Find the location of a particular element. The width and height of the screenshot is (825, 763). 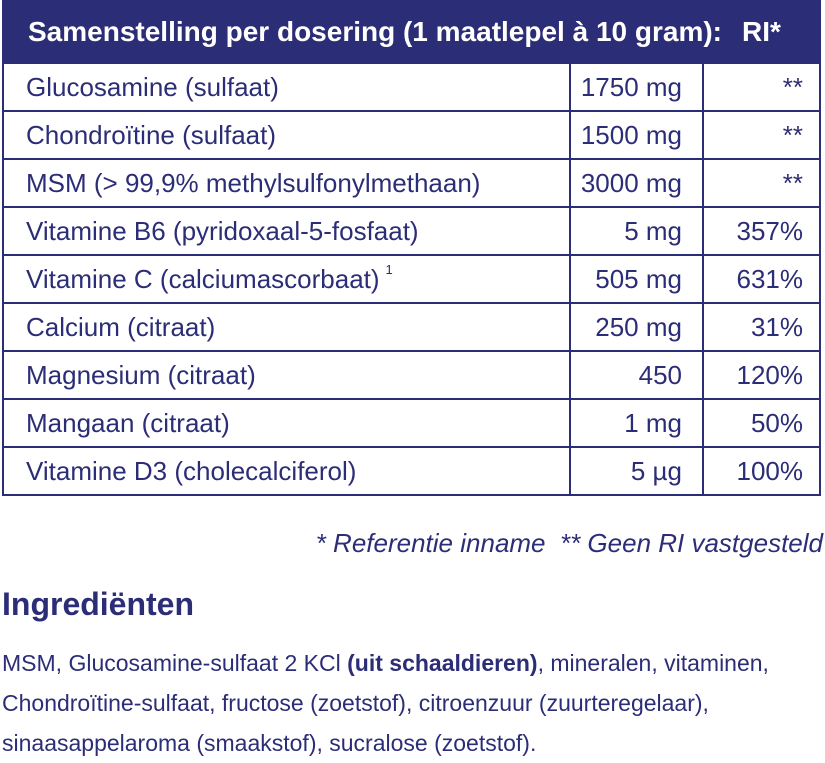

ingredient-name: MSM (> 99,9% methylsulfonylmethaan) is located at coordinates (286, 183).